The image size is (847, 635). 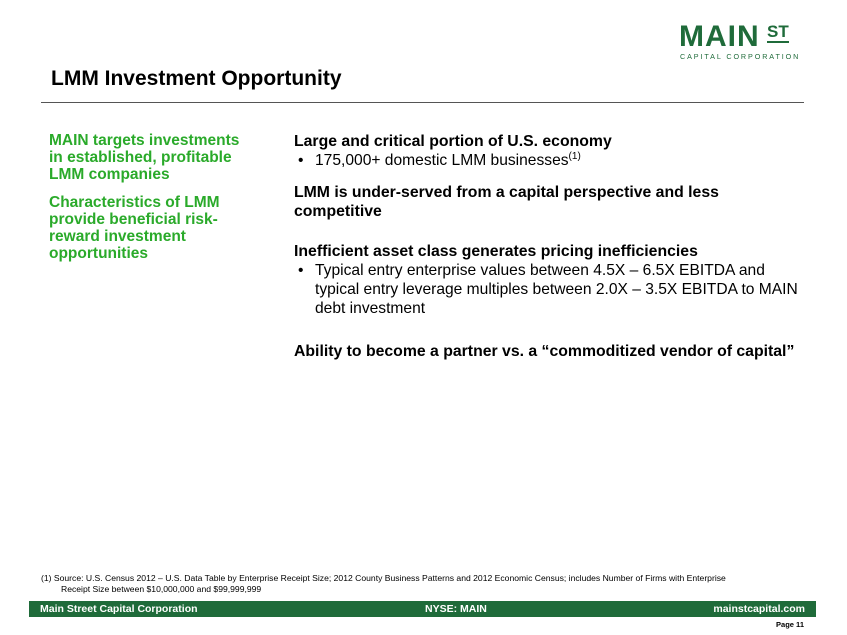 I want to click on page-title: LMM Investment Opportunity, so click(x=196, y=78).